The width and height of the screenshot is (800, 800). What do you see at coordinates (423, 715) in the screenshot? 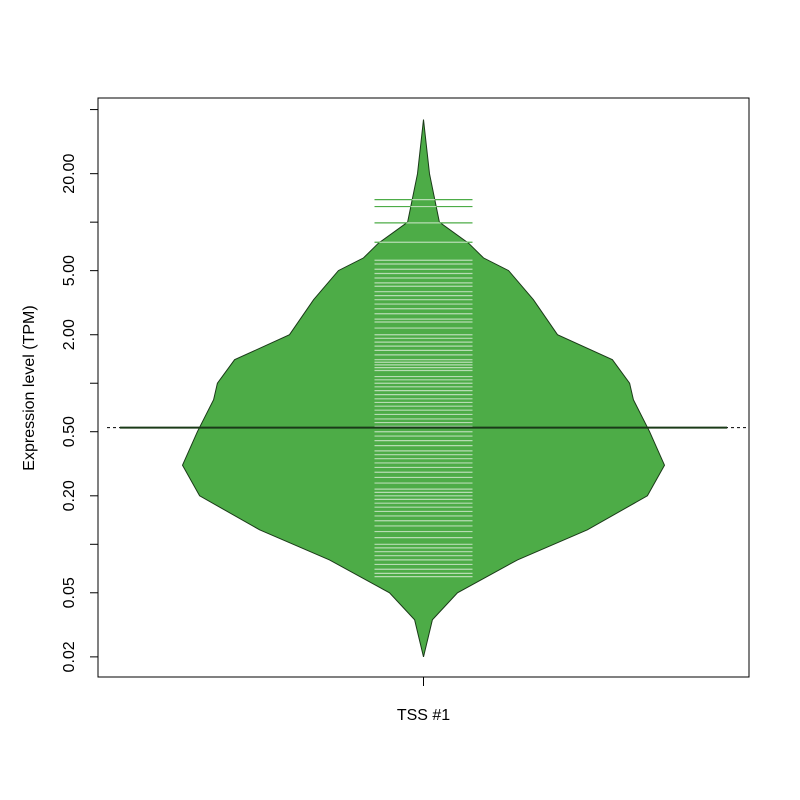
I see `x-tick-label: TSS #1` at bounding box center [423, 715].